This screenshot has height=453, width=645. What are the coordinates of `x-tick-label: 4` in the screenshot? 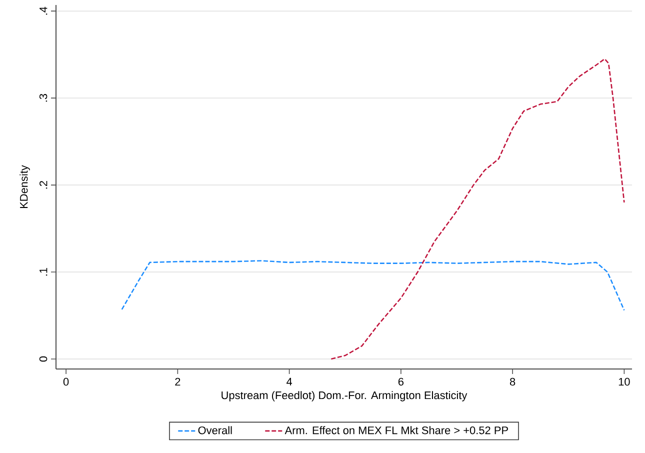 It's located at (289, 382).